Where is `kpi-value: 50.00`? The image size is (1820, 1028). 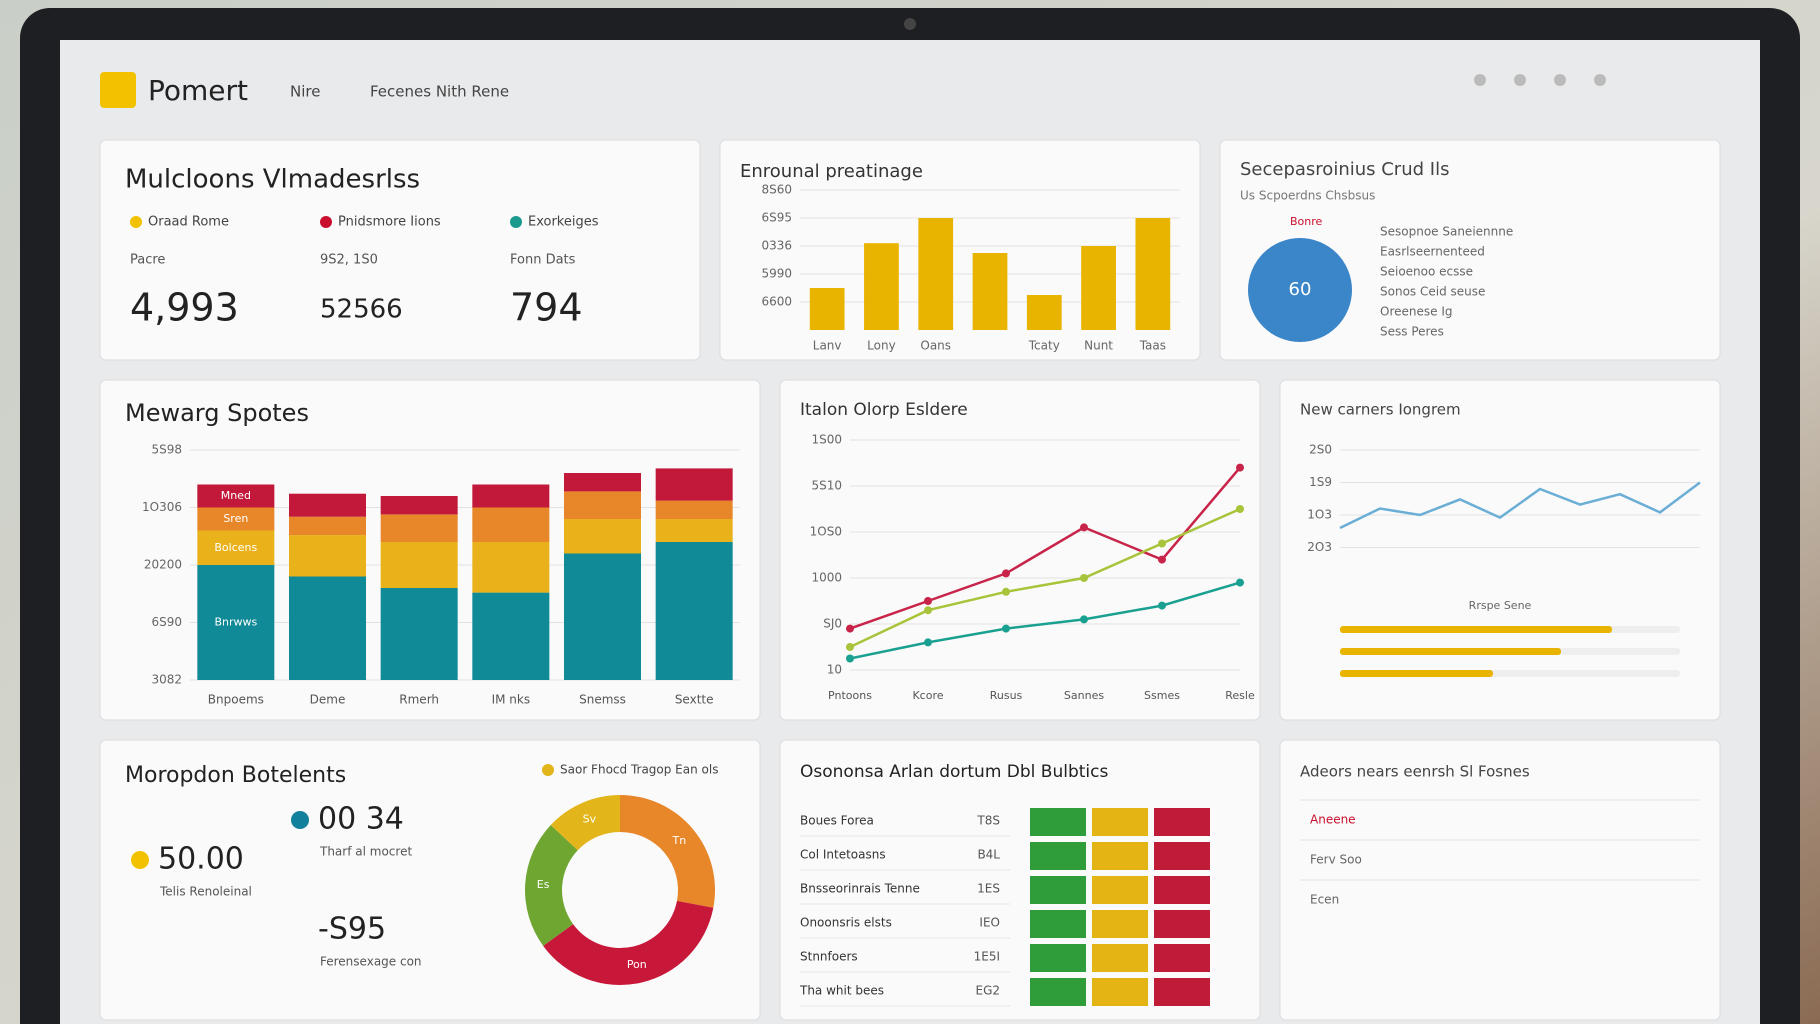
kpi-value: 50.00 is located at coordinates (201, 859).